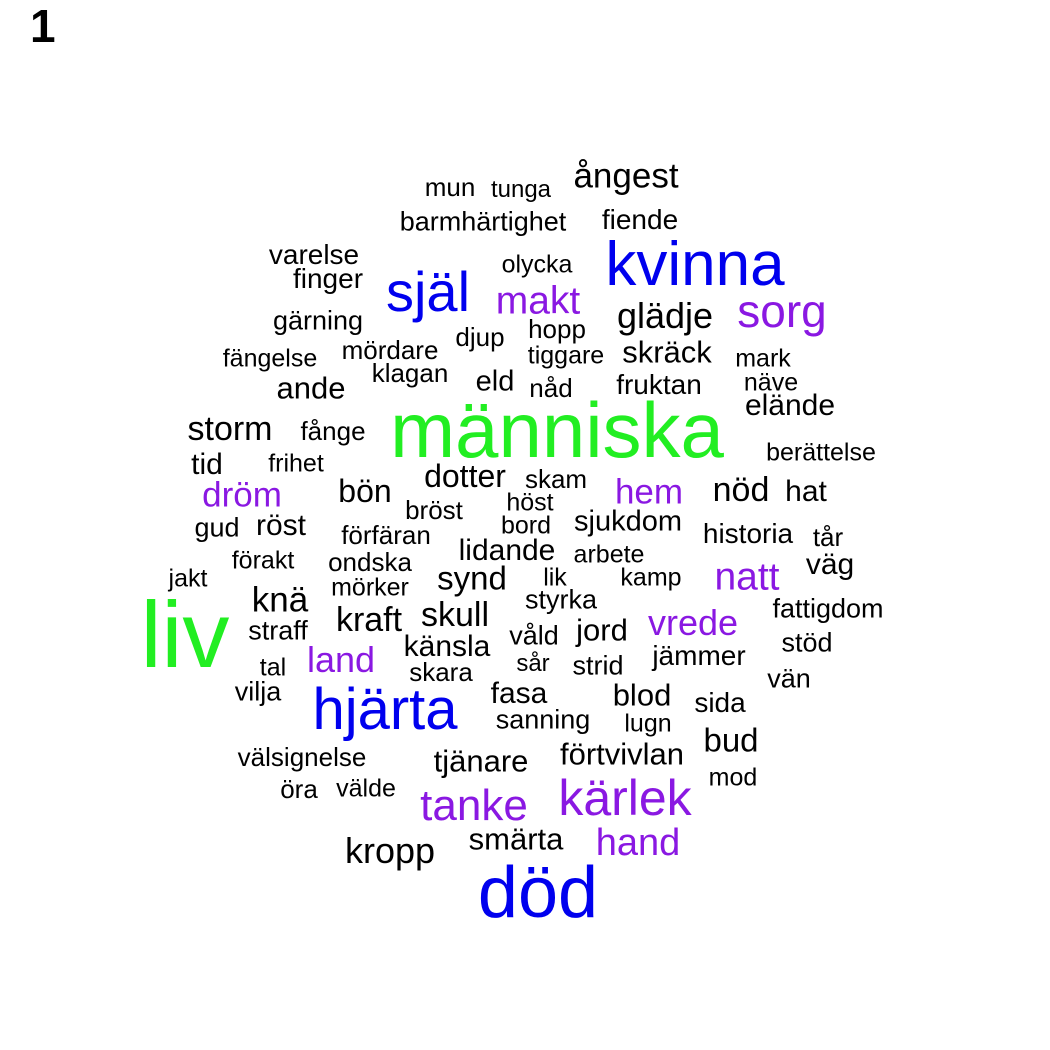  Describe the element at coordinates (483, 221) in the screenshot. I see `word: barmhärtighet` at that location.